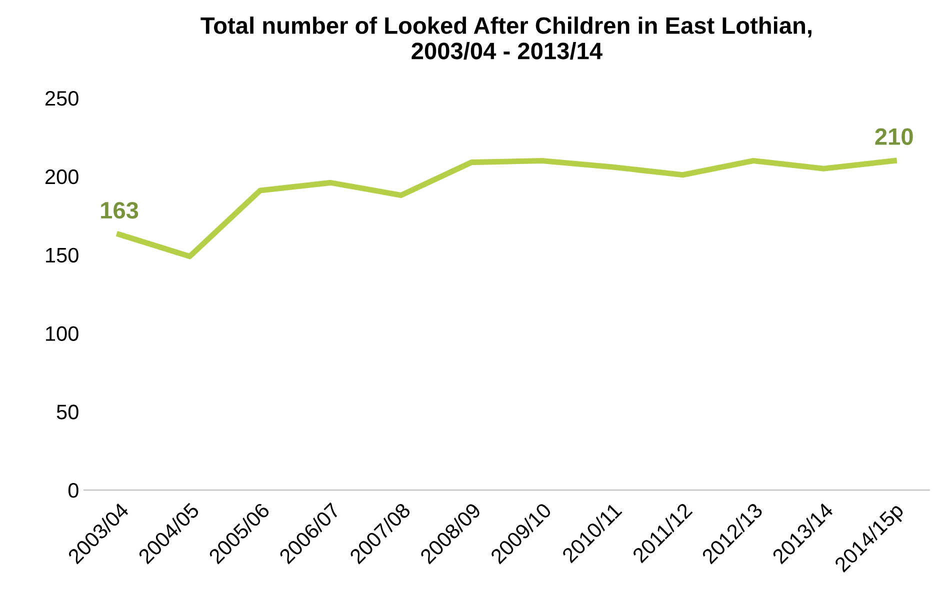 This screenshot has height=594, width=934. Describe the element at coordinates (61, 176) in the screenshot. I see `y-tick-label: 200` at that location.